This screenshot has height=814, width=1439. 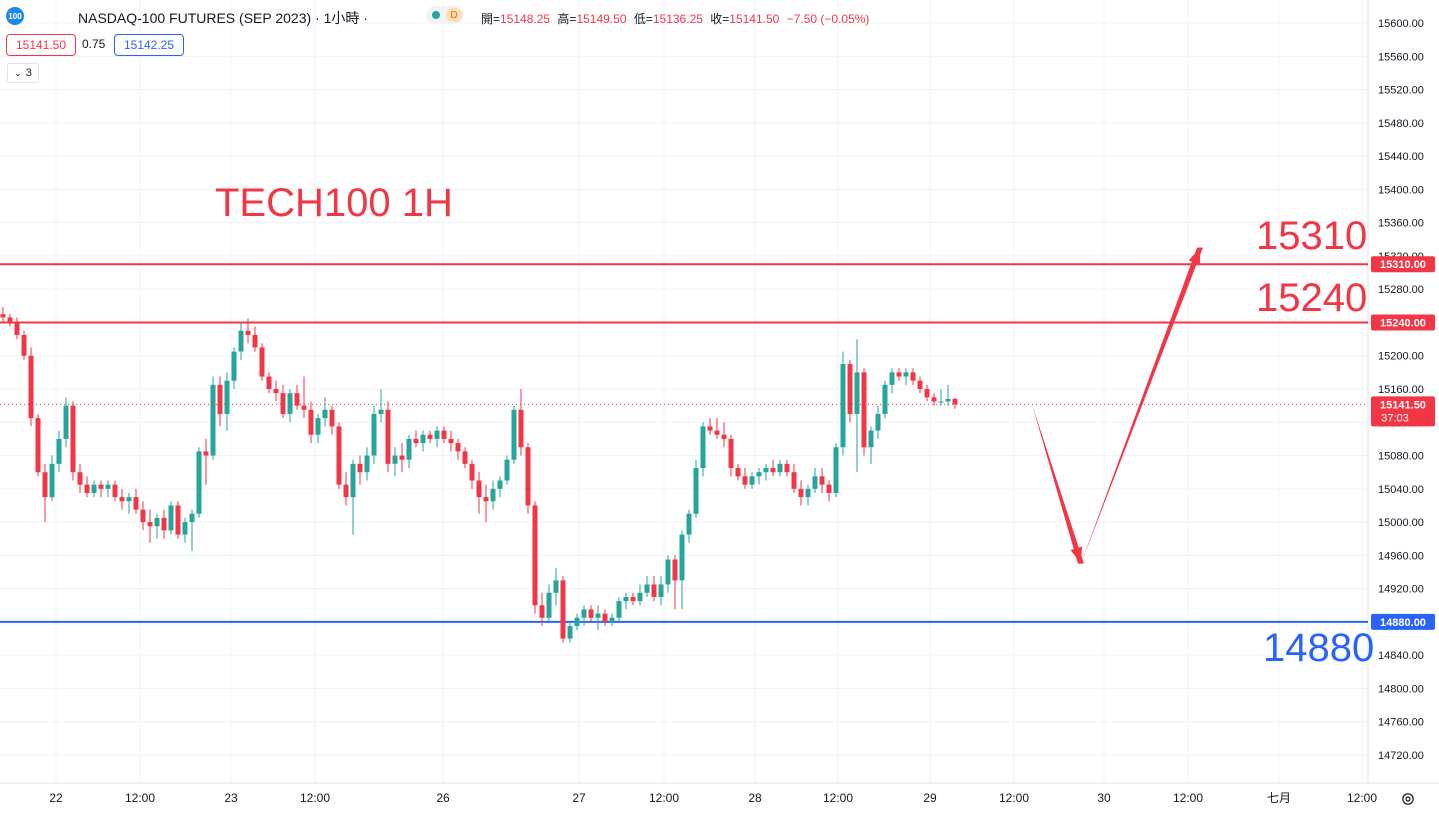 I want to click on y-tick-label: 14760.00, so click(x=1401, y=723).